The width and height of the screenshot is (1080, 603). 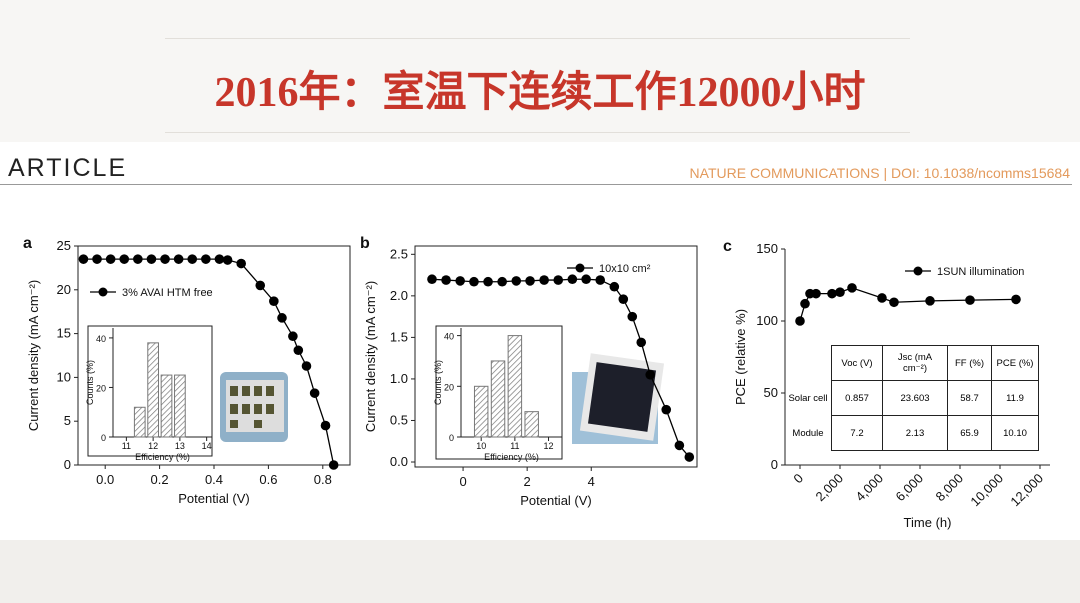 I want to click on table-cell: 11.9, so click(x=1015, y=398).